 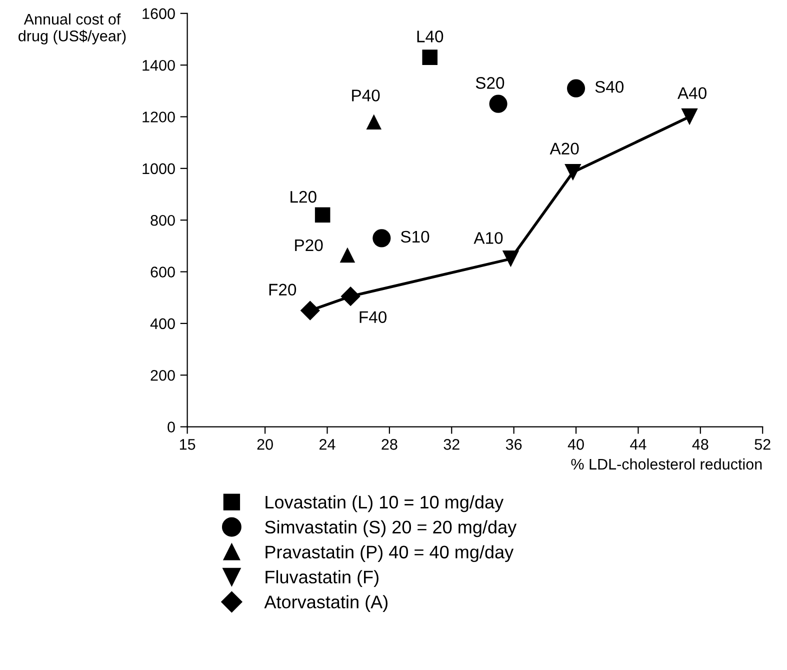 What do you see at coordinates (373, 317) in the screenshot?
I see `annotation: F40` at bounding box center [373, 317].